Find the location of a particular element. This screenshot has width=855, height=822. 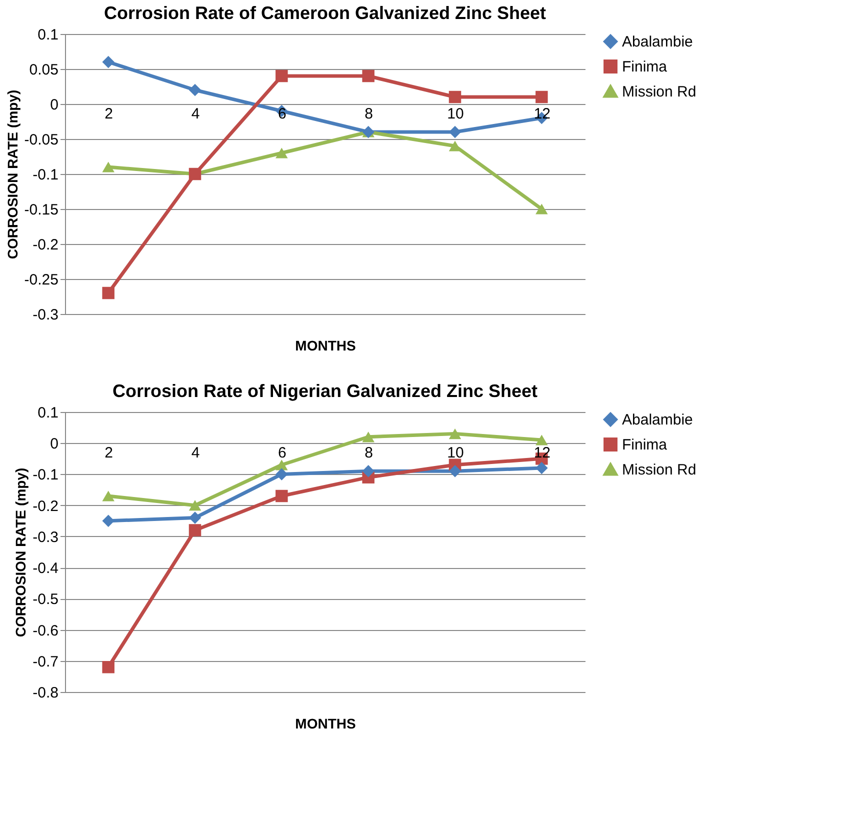

y-tick-label: -0.25 is located at coordinates (41, 280).